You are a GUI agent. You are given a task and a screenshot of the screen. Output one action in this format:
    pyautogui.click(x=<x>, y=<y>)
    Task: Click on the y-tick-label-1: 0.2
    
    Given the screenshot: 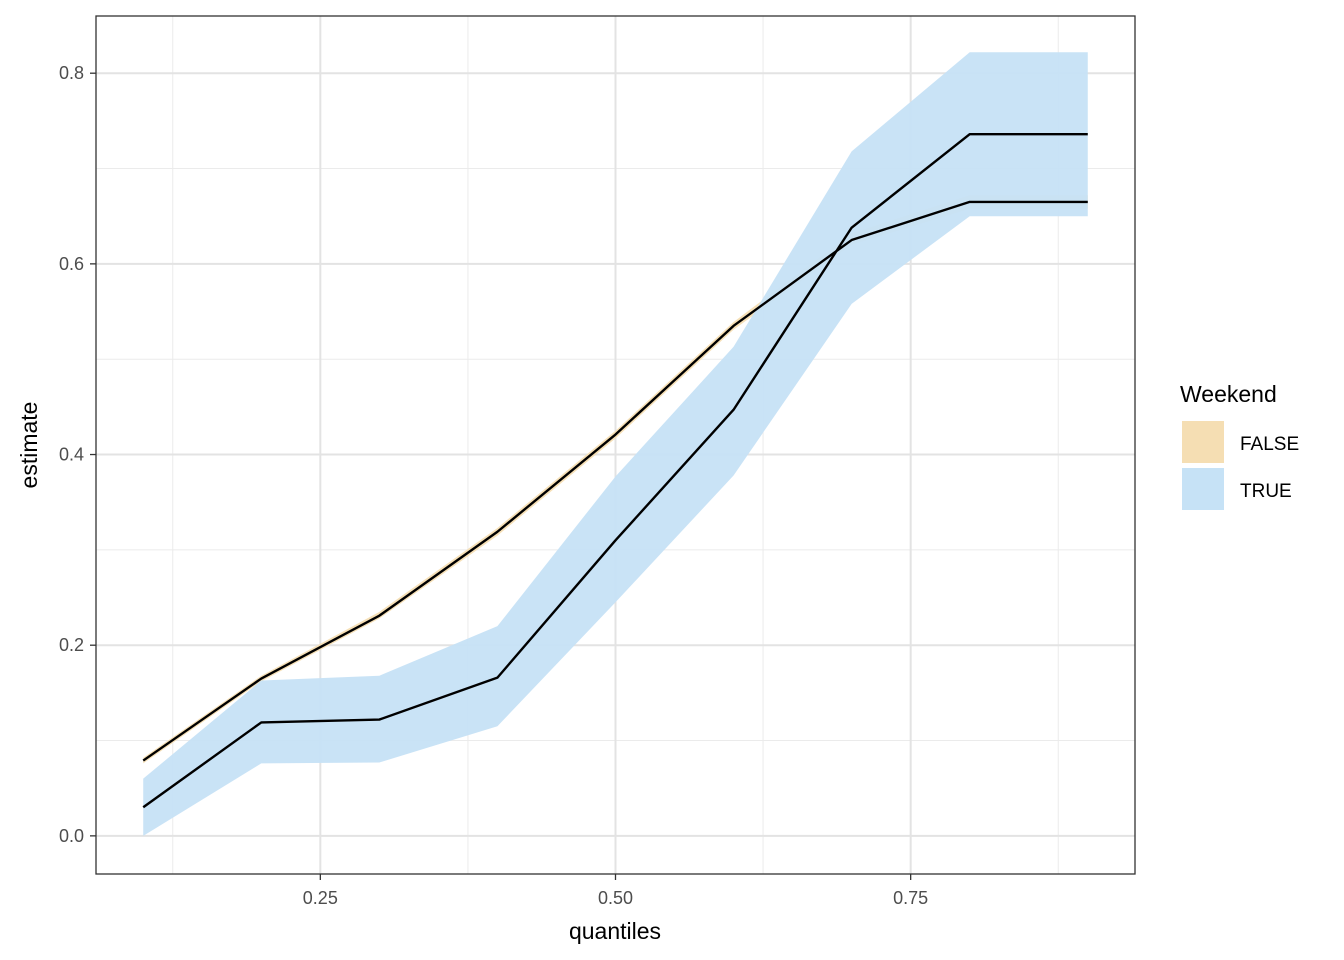 What is the action you would take?
    pyautogui.click(x=71, y=645)
    